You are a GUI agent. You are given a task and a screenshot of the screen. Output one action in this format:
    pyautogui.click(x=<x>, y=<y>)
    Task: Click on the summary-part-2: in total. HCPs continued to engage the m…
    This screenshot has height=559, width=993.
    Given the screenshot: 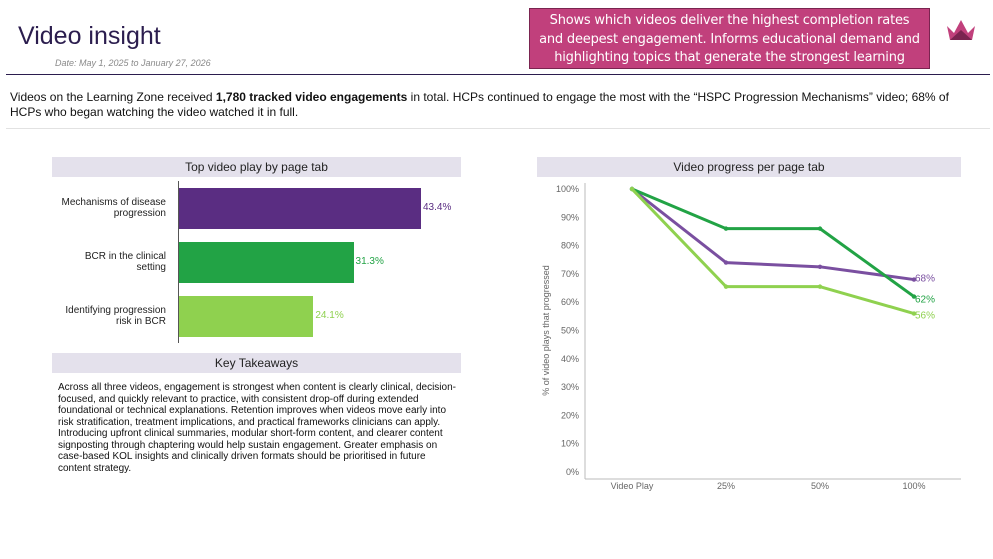 What is the action you would take?
    pyautogui.click(x=479, y=104)
    